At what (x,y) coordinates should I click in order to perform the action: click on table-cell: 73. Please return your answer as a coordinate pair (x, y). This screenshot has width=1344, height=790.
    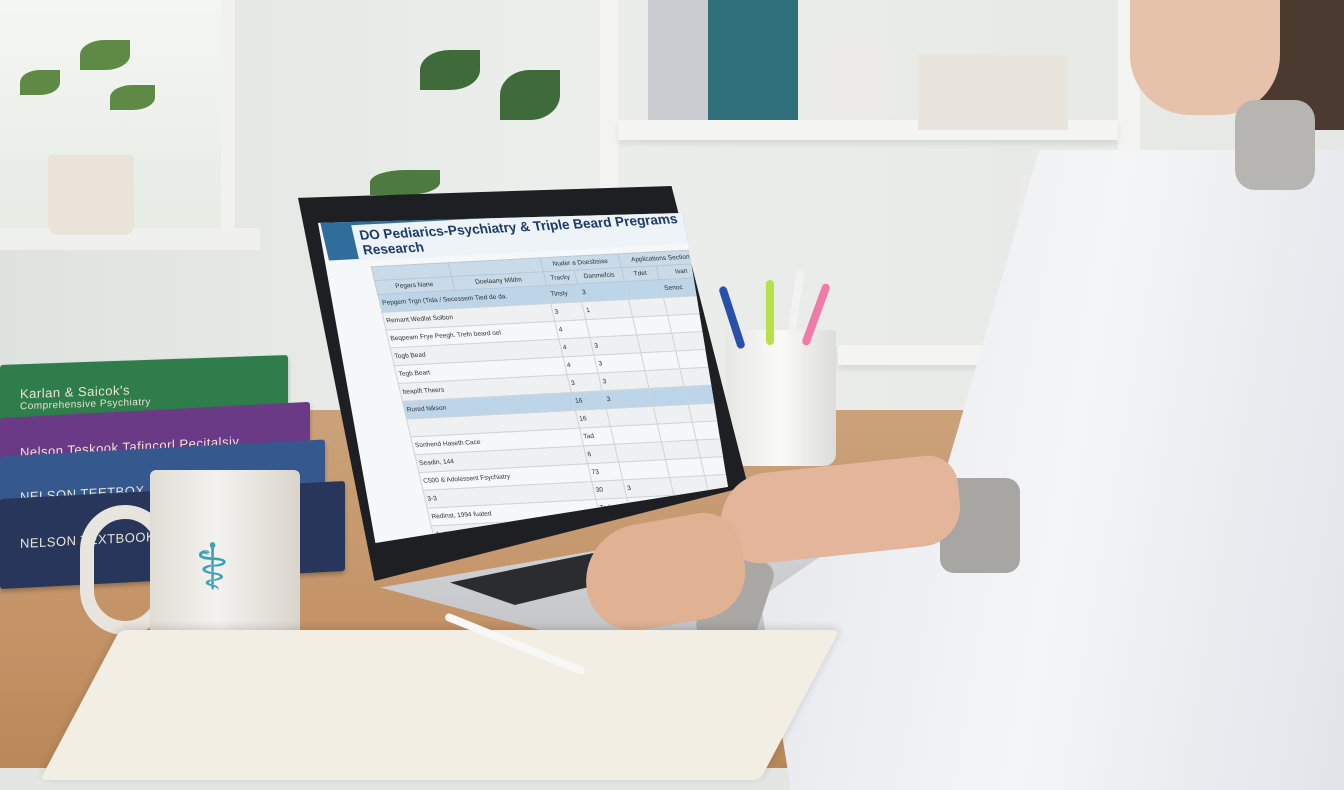
    Looking at the image, I should click on (605, 472).